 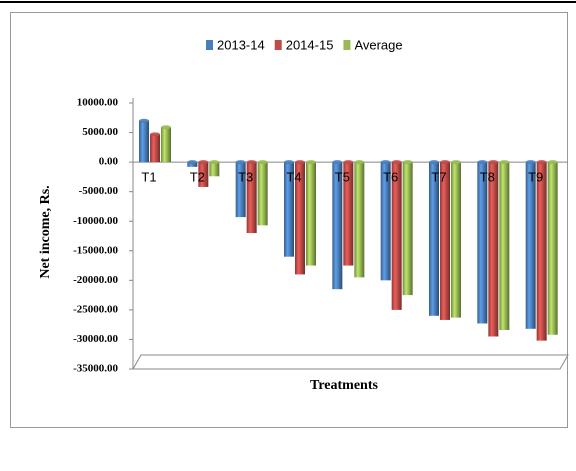 I want to click on y-tick-label: -25000.00, so click(x=95, y=309).